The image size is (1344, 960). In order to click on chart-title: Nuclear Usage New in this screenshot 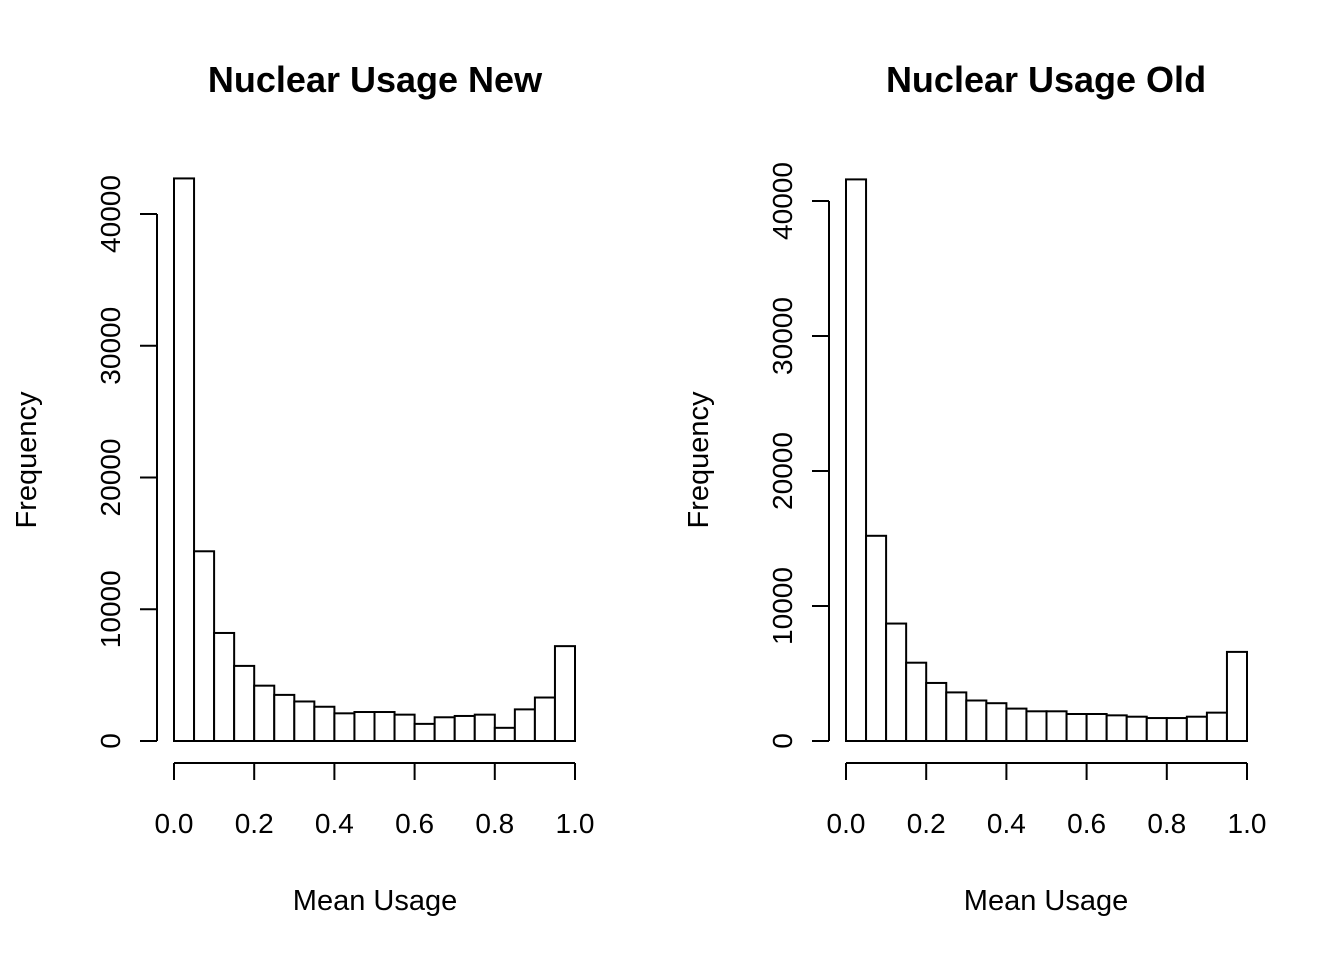, I will do `click(375, 79)`.